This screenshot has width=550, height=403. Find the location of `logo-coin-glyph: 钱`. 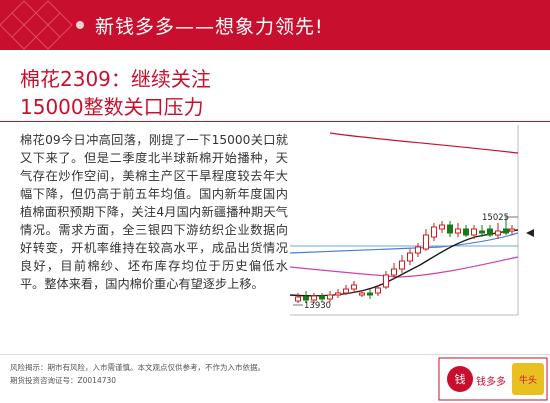

logo-coin-glyph: 钱 is located at coordinates (460, 379).